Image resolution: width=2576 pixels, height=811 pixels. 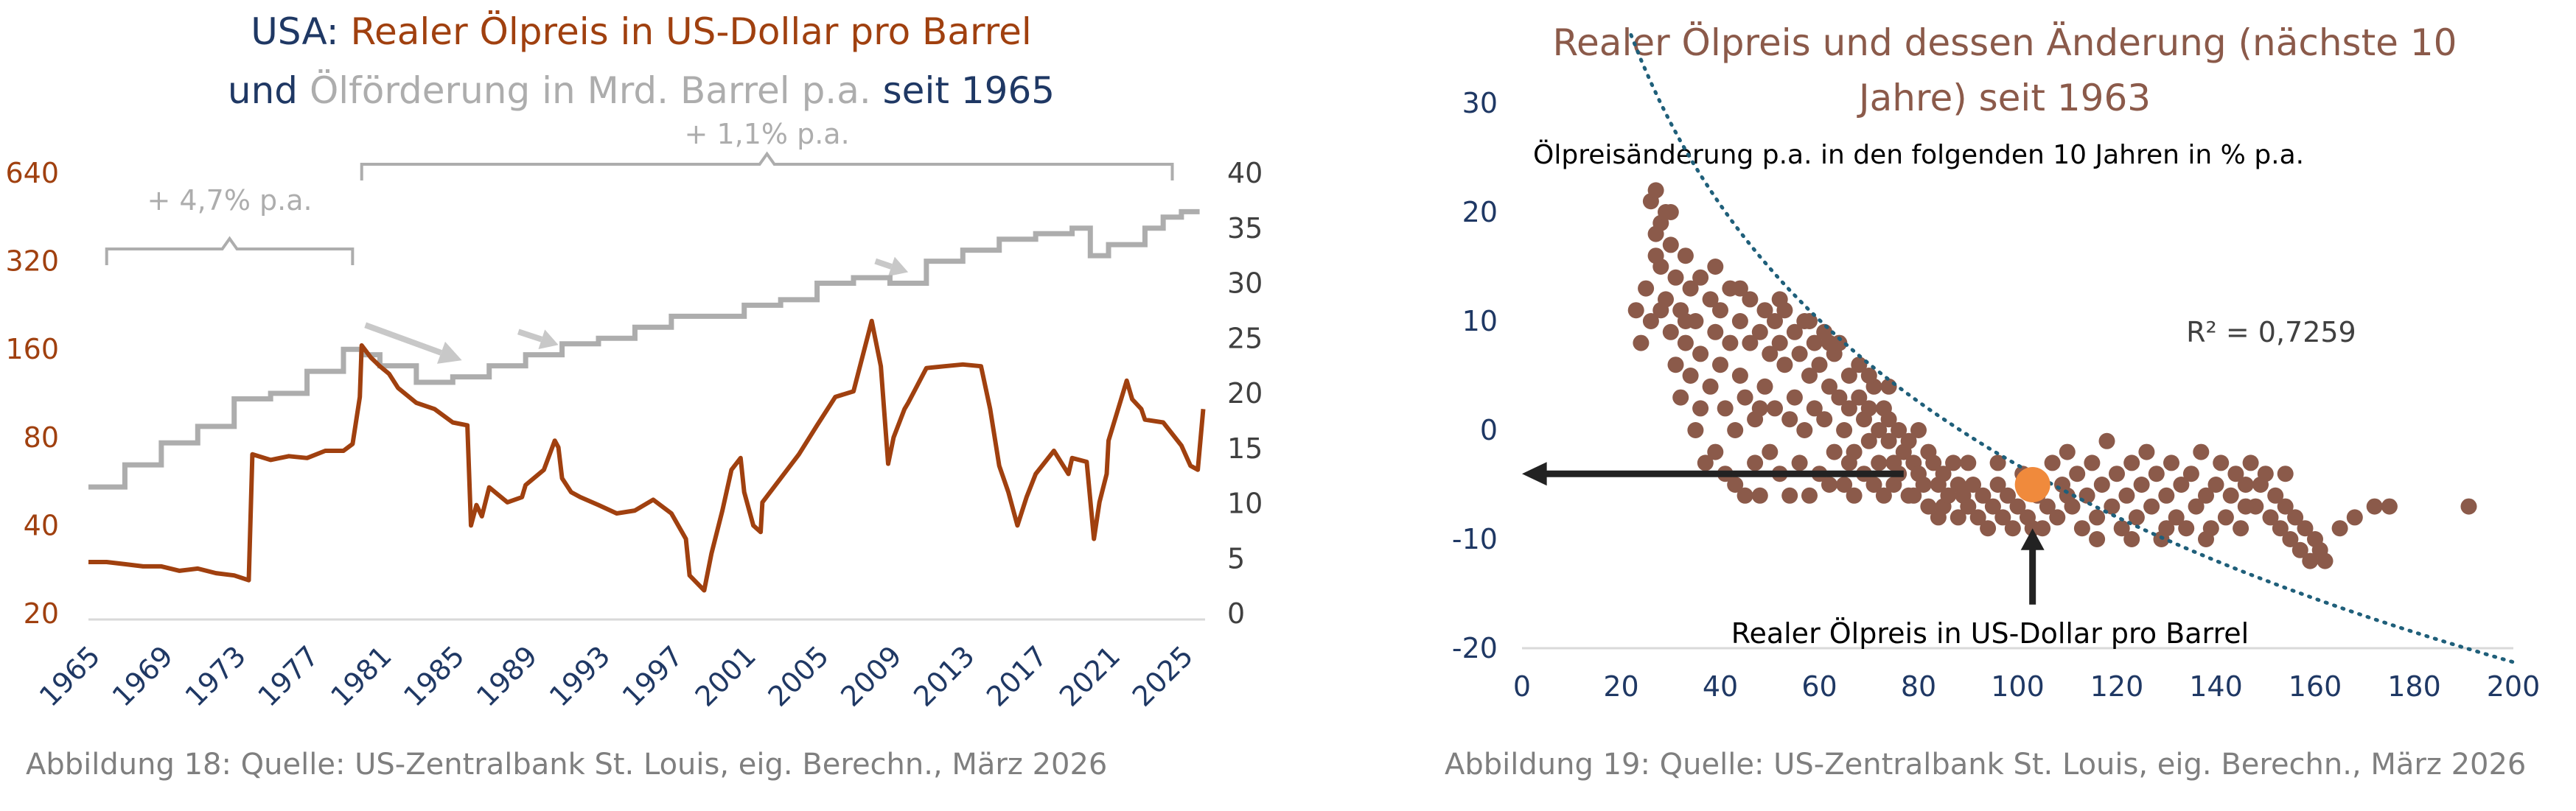 I want to click on left-x-tick-label: 2013, so click(x=944, y=676).